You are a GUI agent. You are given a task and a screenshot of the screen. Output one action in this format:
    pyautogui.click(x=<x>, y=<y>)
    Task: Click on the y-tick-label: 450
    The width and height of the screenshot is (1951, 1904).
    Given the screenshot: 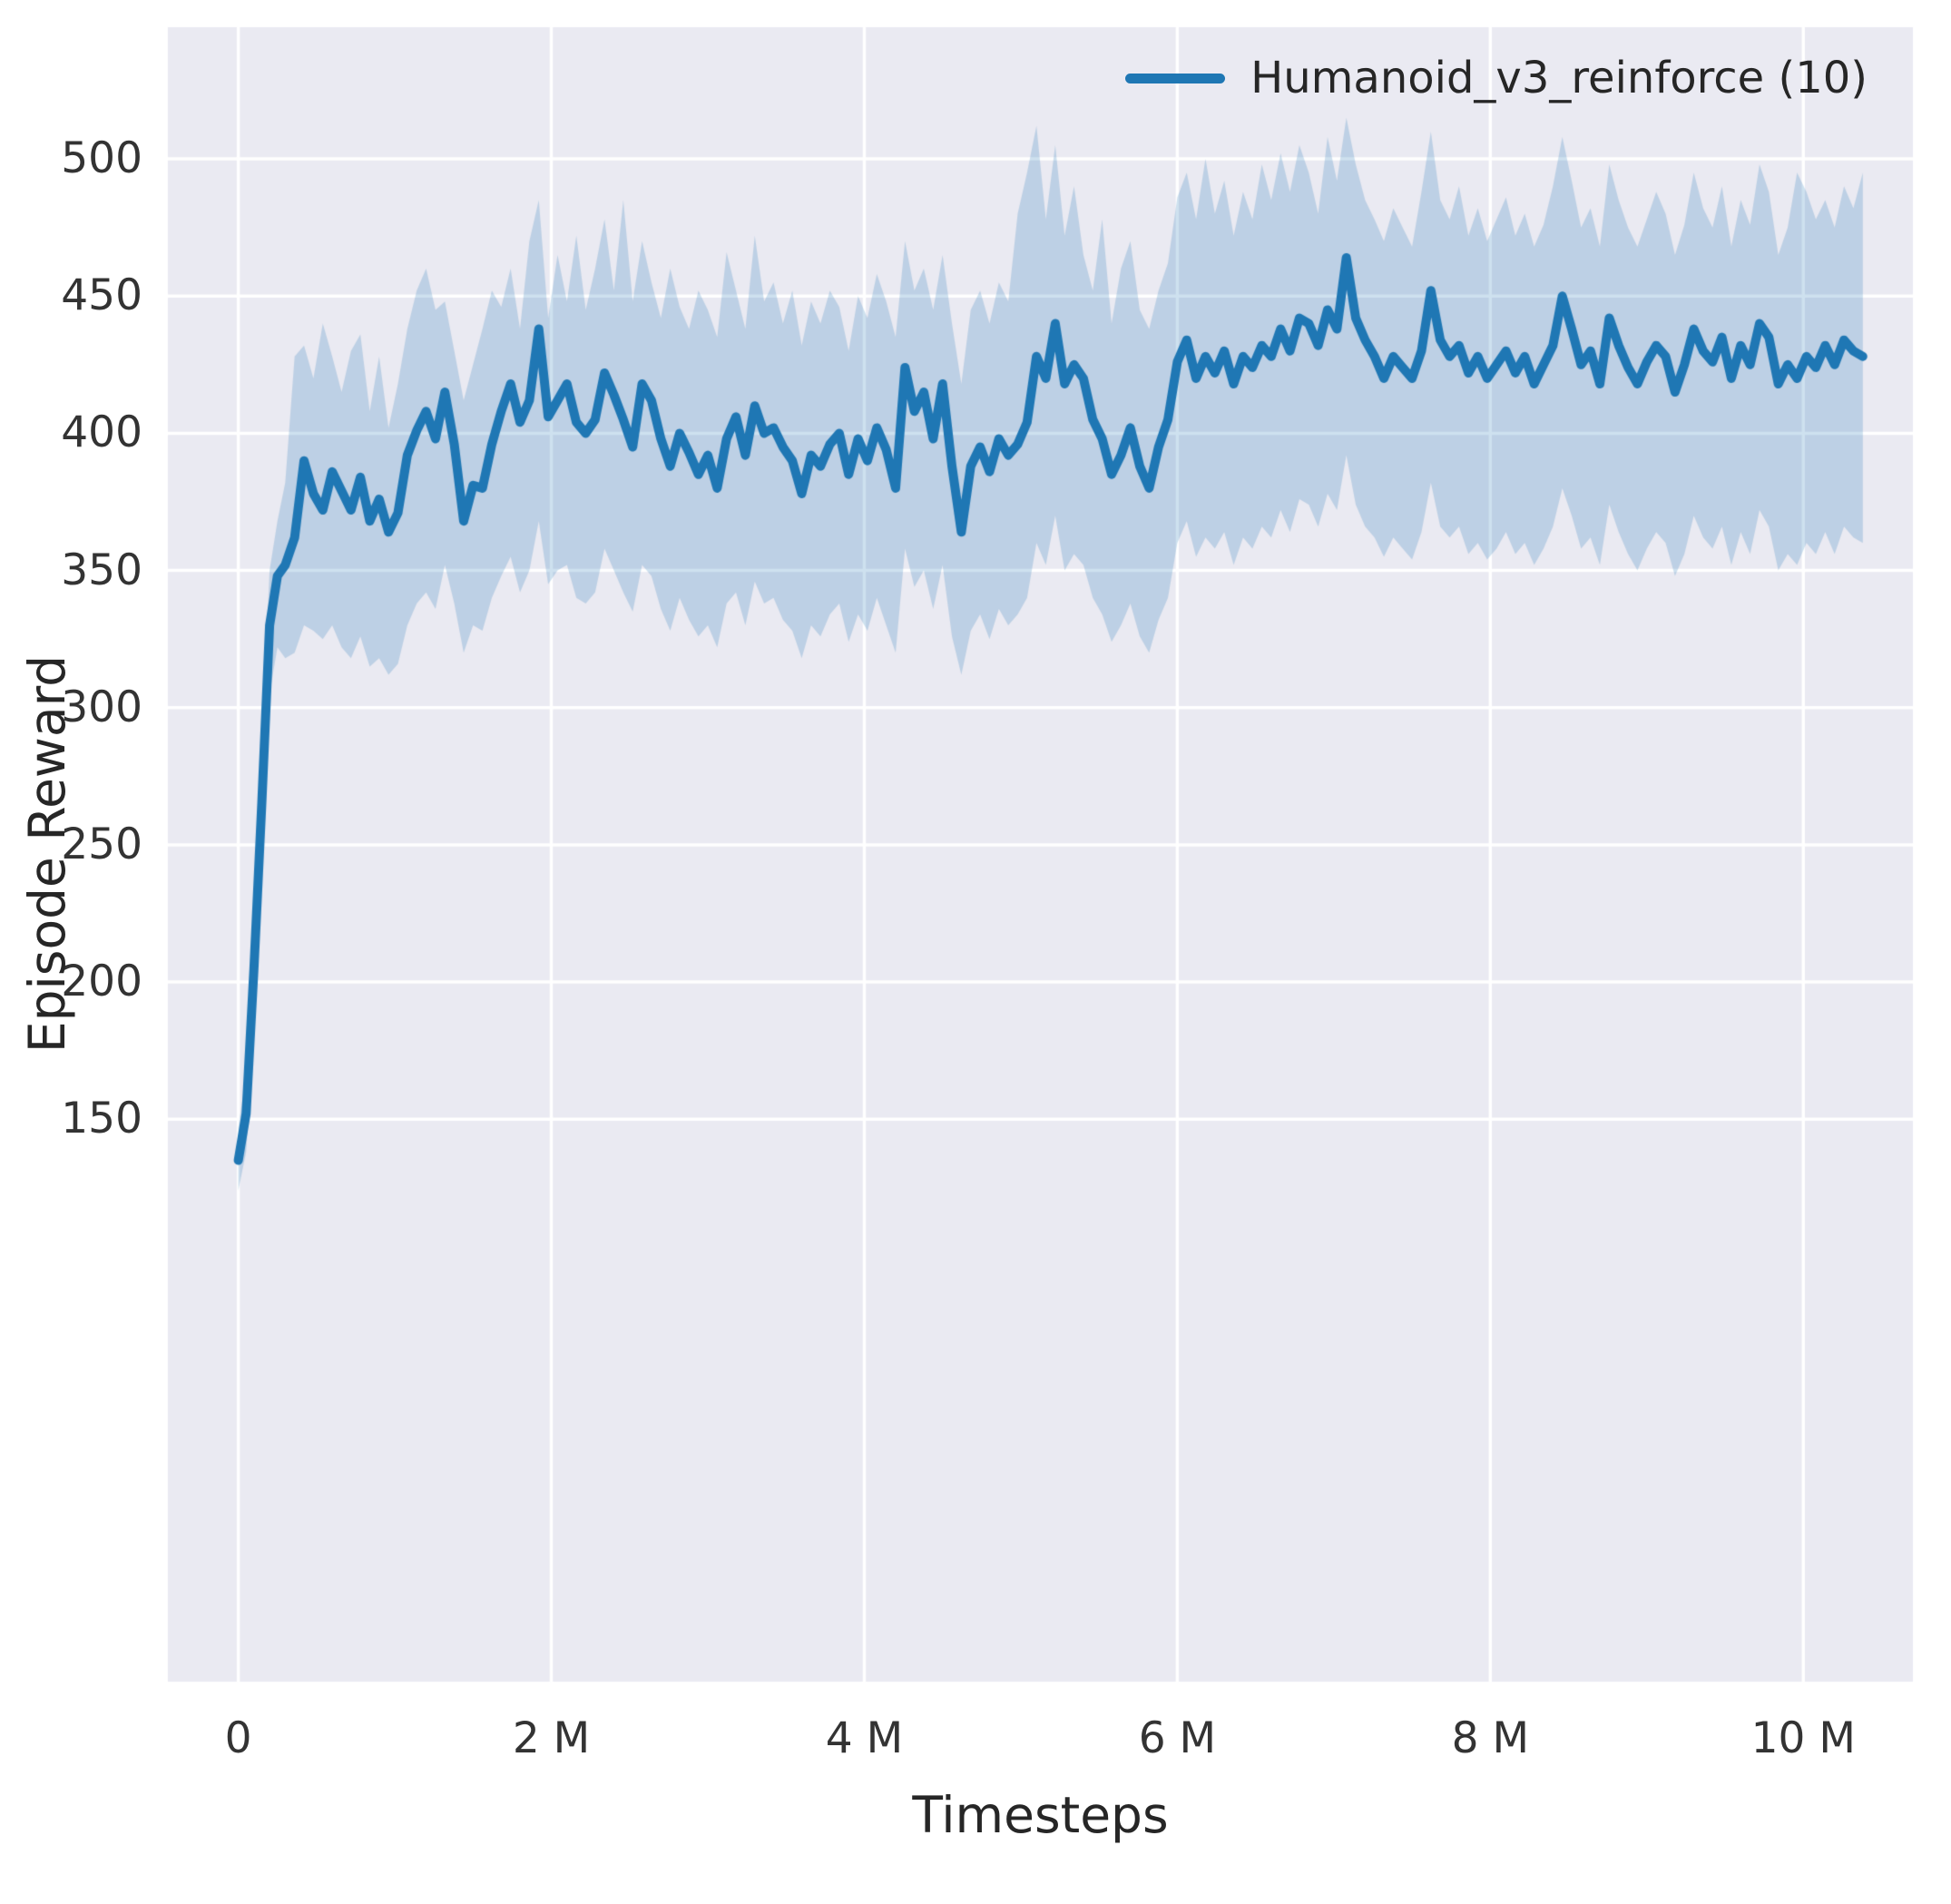 What is the action you would take?
    pyautogui.click(x=102, y=295)
    